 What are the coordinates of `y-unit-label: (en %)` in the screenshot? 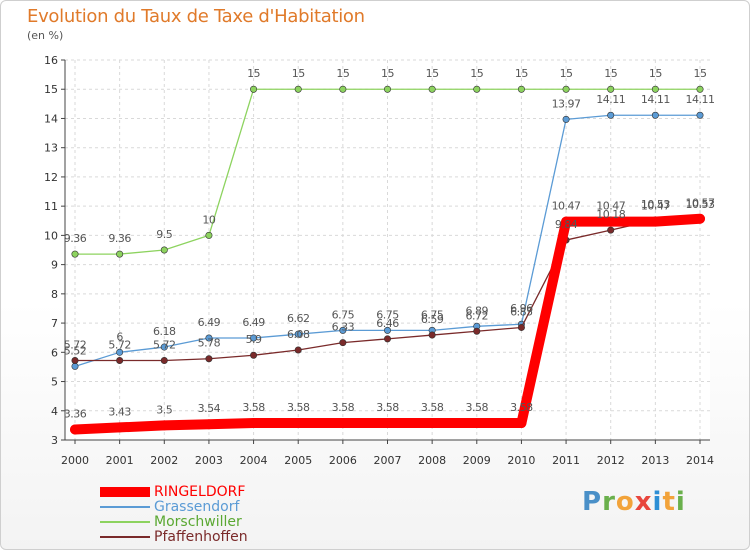 It's located at (45, 35).